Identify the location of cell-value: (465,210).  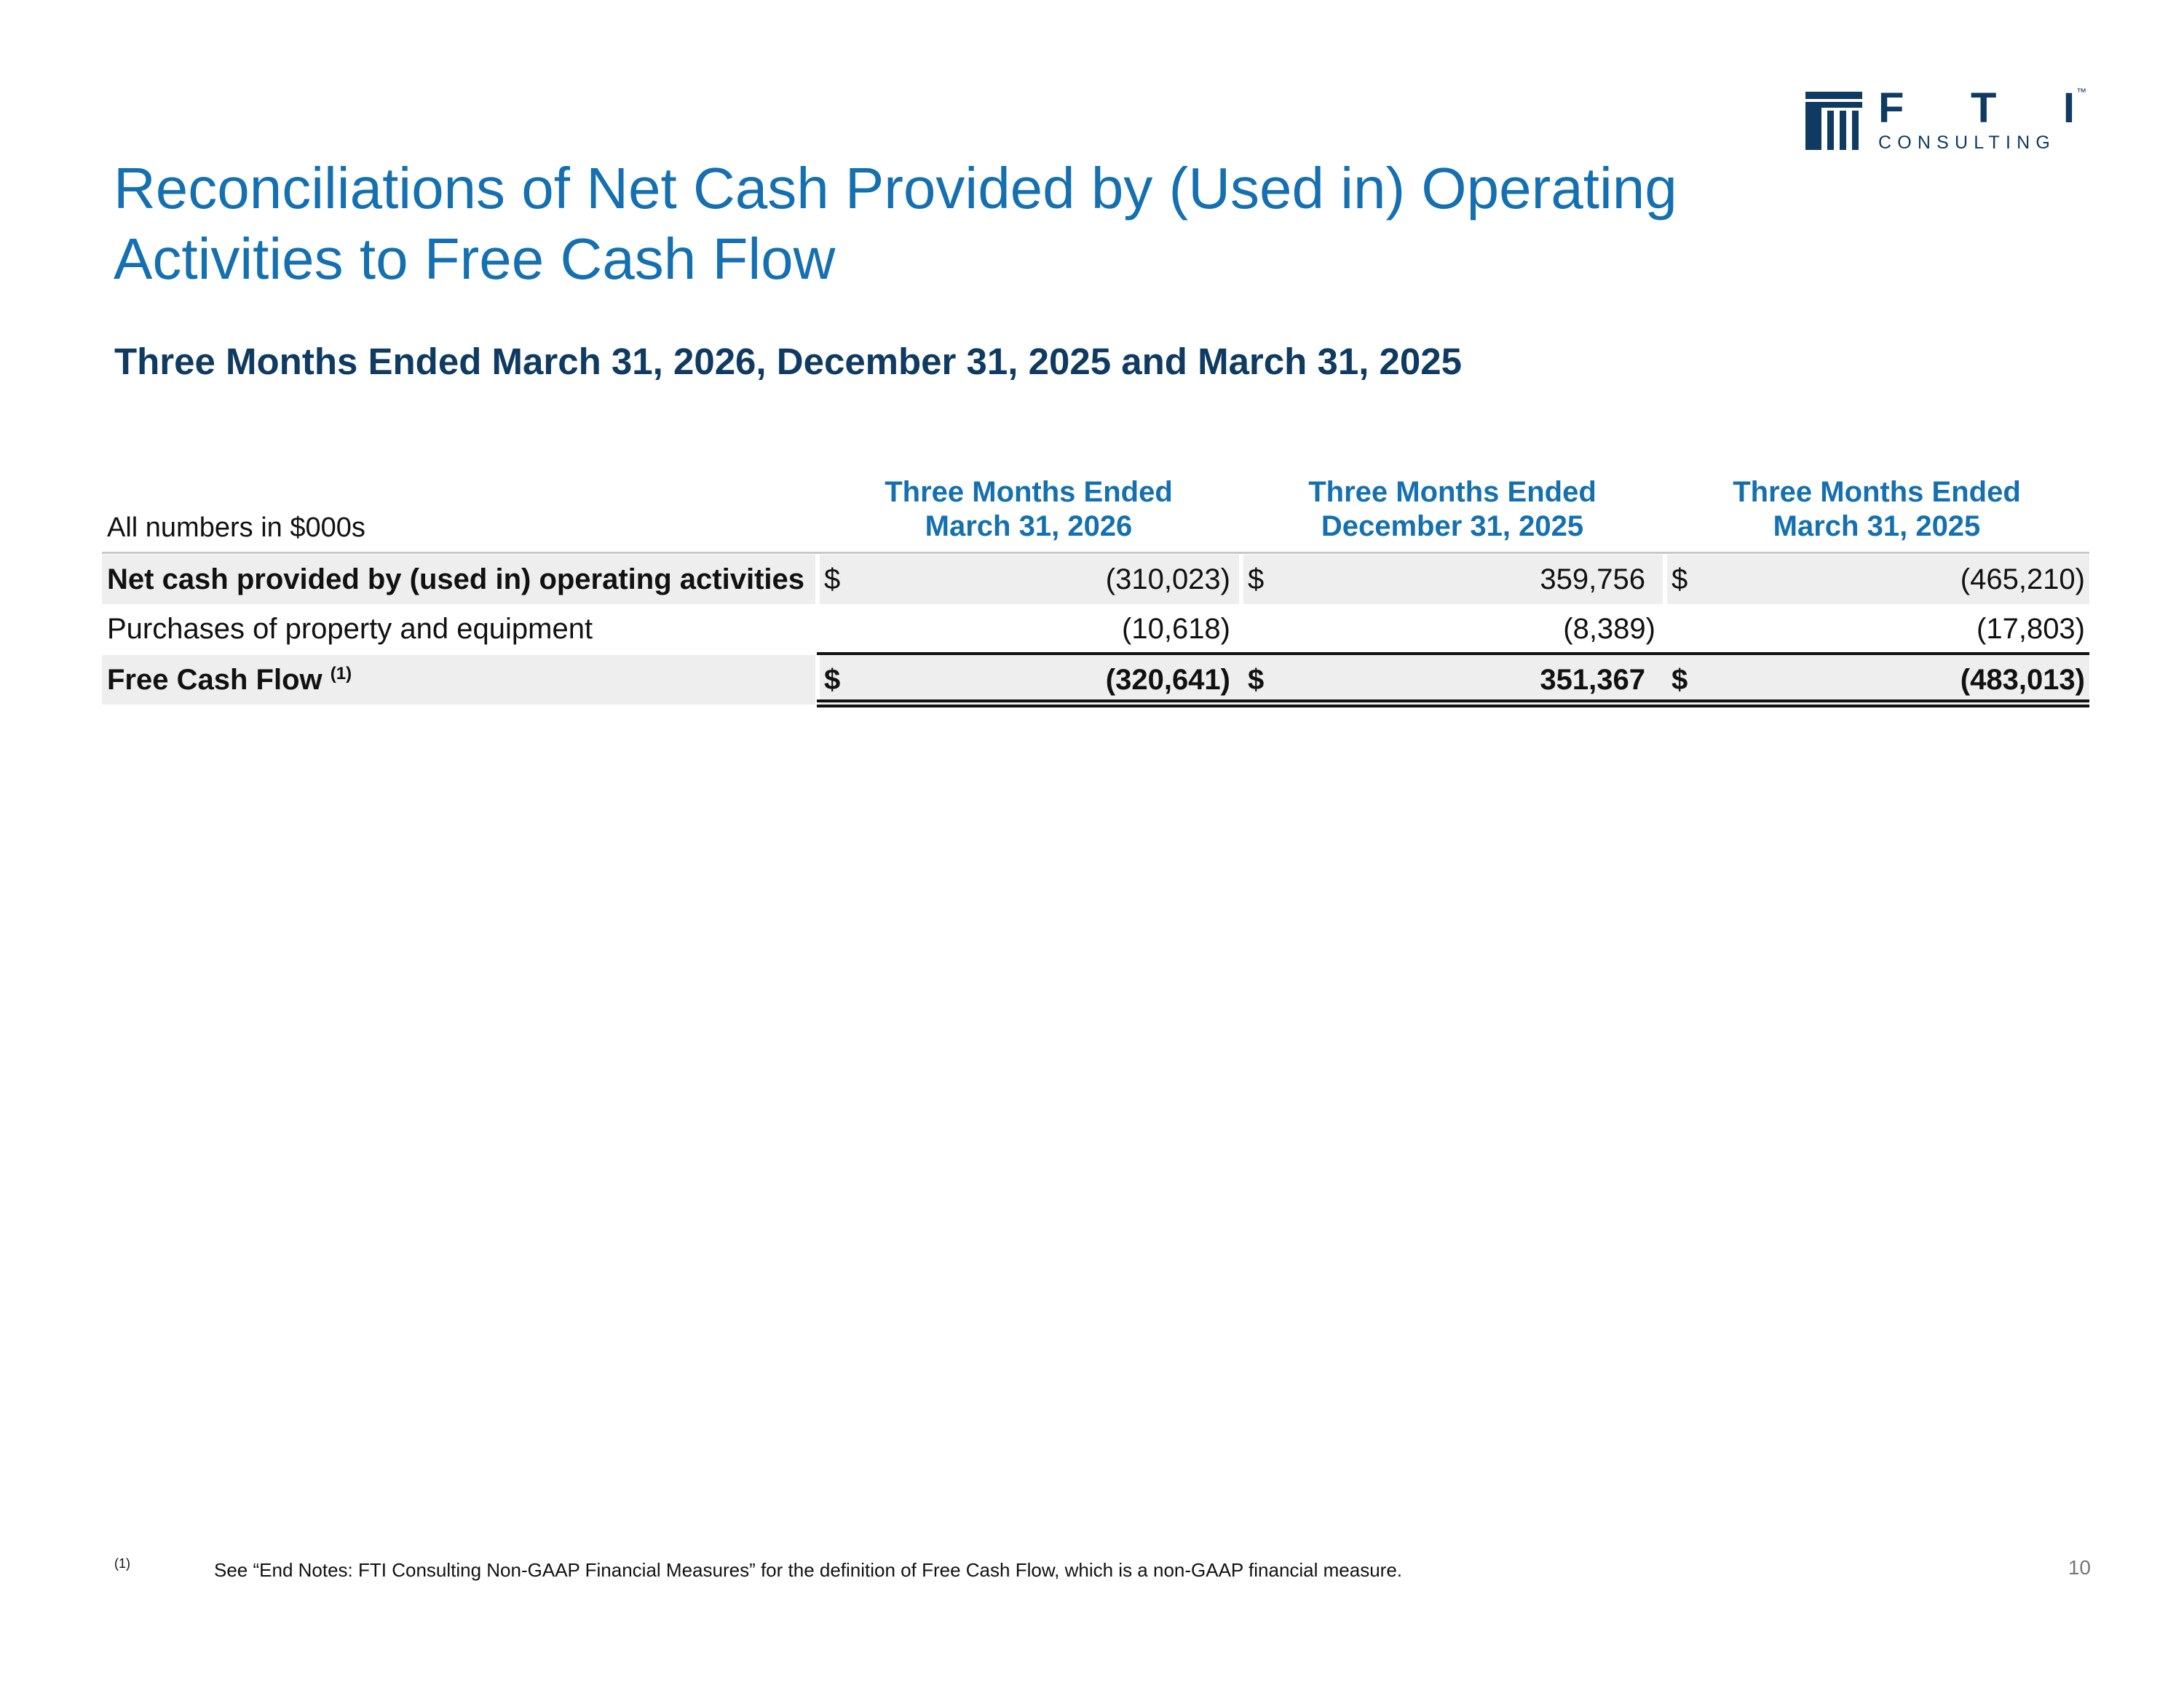
(1901, 579).